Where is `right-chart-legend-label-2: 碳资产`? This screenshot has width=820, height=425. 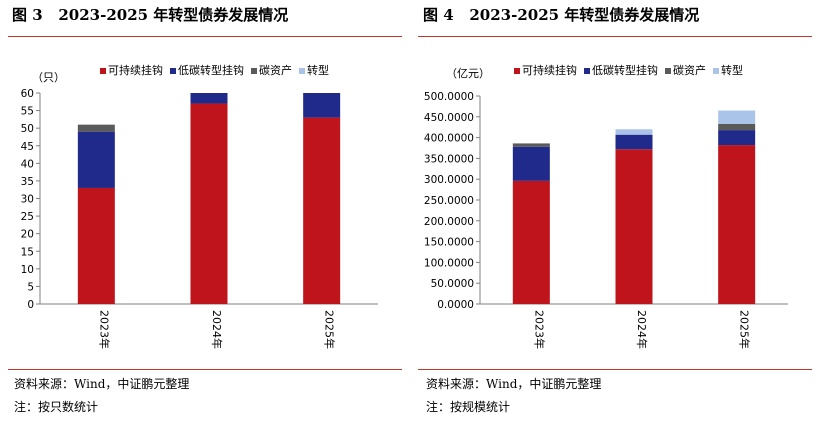 right-chart-legend-label-2: 碳资产 is located at coordinates (689, 70).